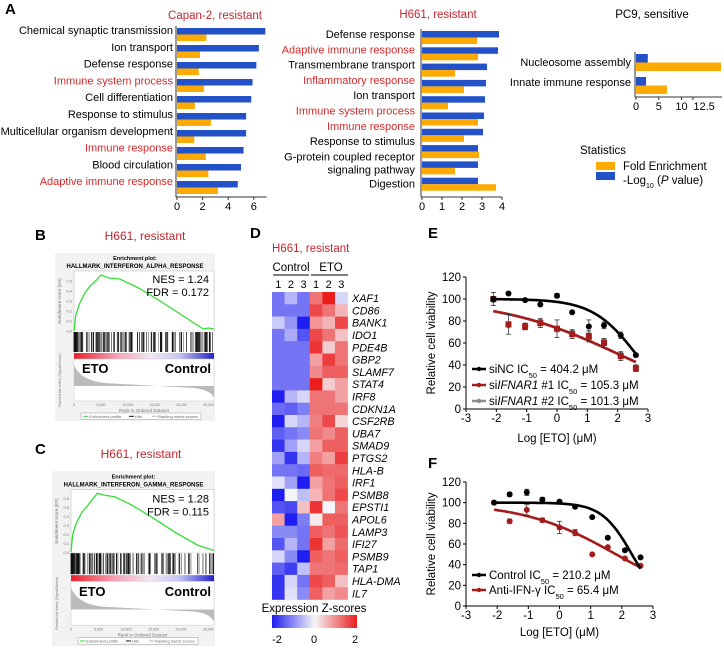  What do you see at coordinates (665, 167) in the screenshot?
I see `legend-label-fold: Fold Enrichment` at bounding box center [665, 167].